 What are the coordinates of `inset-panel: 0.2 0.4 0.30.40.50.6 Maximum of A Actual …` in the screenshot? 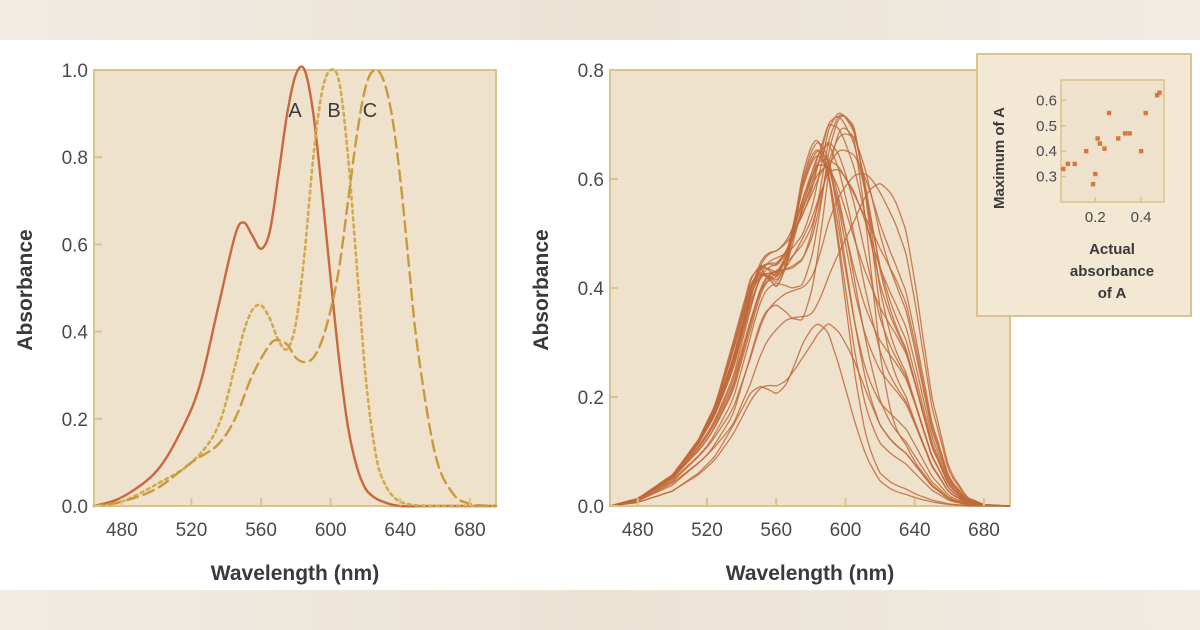 It's located at (1084, 185).